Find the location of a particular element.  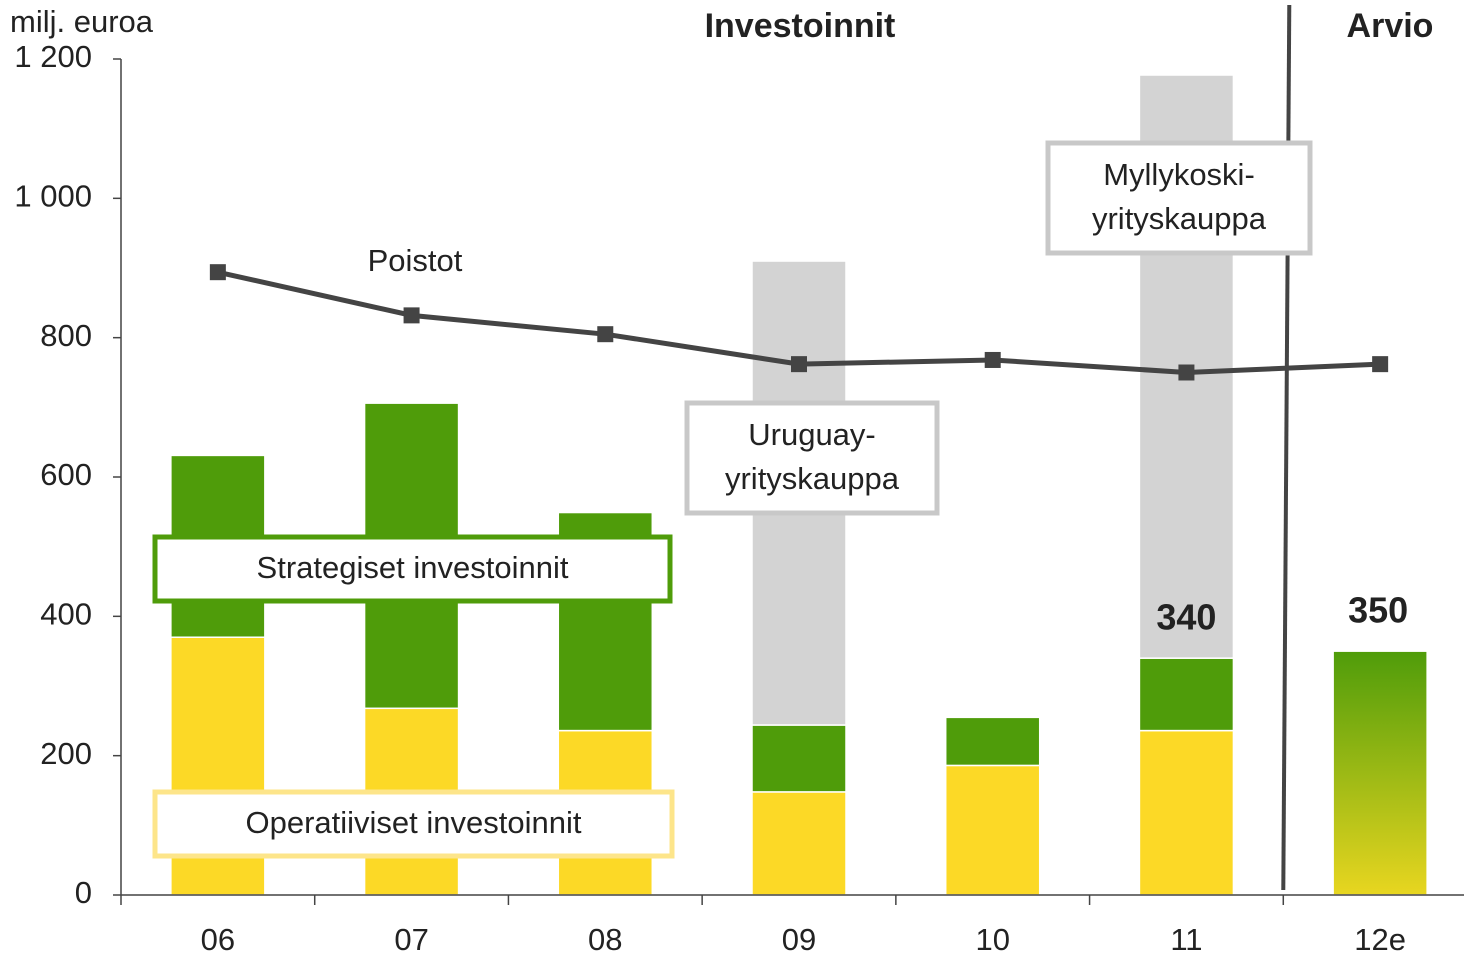

x-tick-label: 11 is located at coordinates (1186, 939).